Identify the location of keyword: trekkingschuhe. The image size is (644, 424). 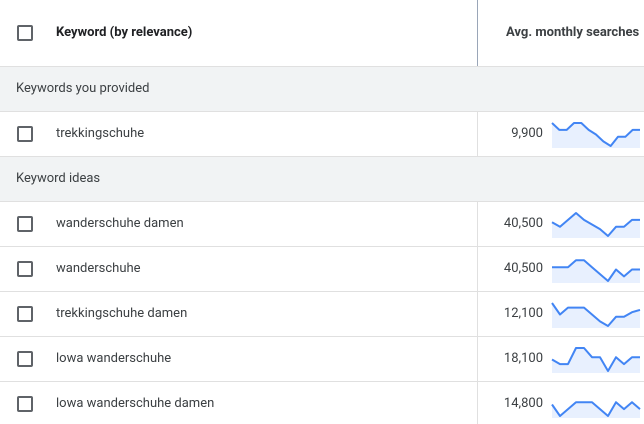
(100, 133).